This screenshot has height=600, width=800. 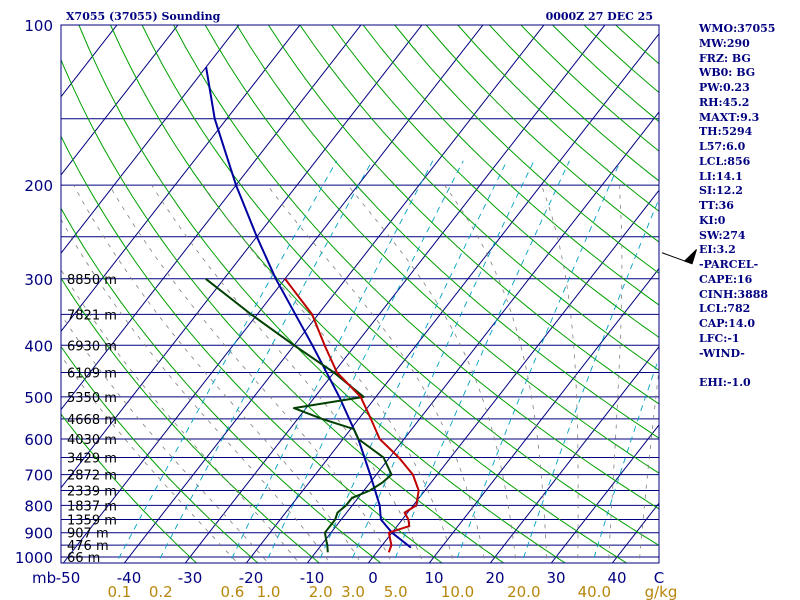 I want to click on index-line: SW:274, so click(x=722, y=235).